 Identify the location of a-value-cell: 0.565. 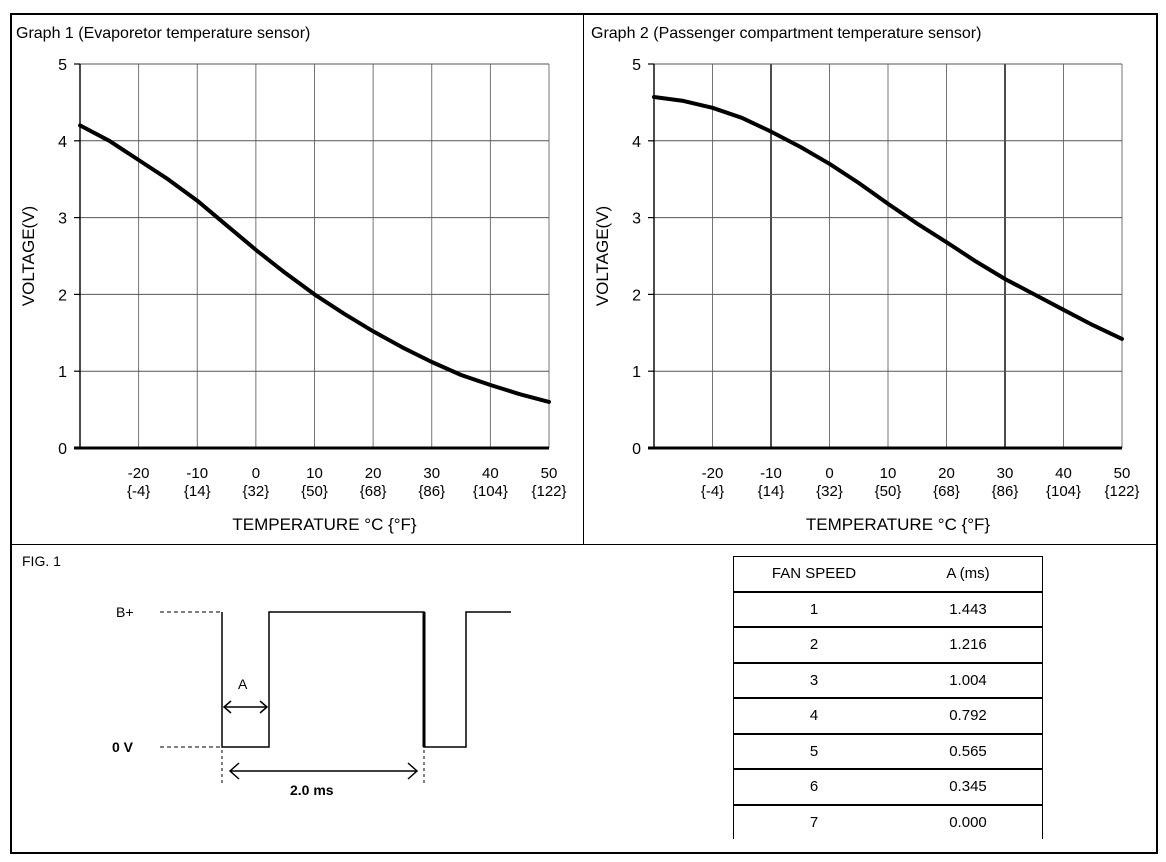
(968, 751).